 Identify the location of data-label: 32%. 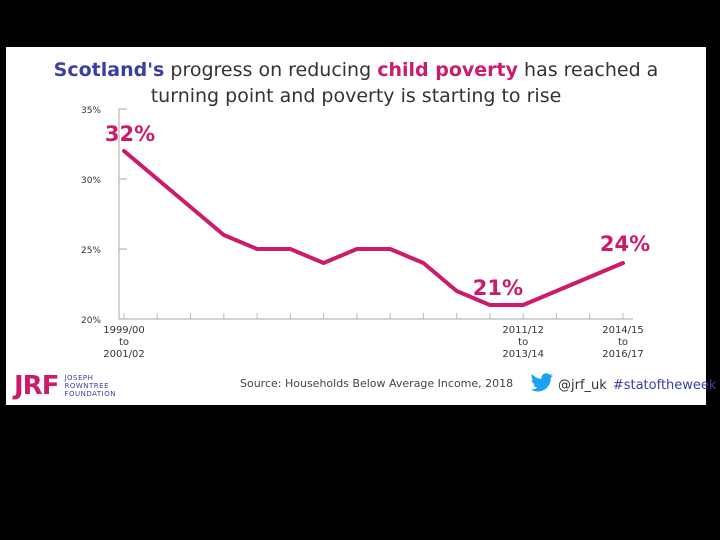
(130, 134).